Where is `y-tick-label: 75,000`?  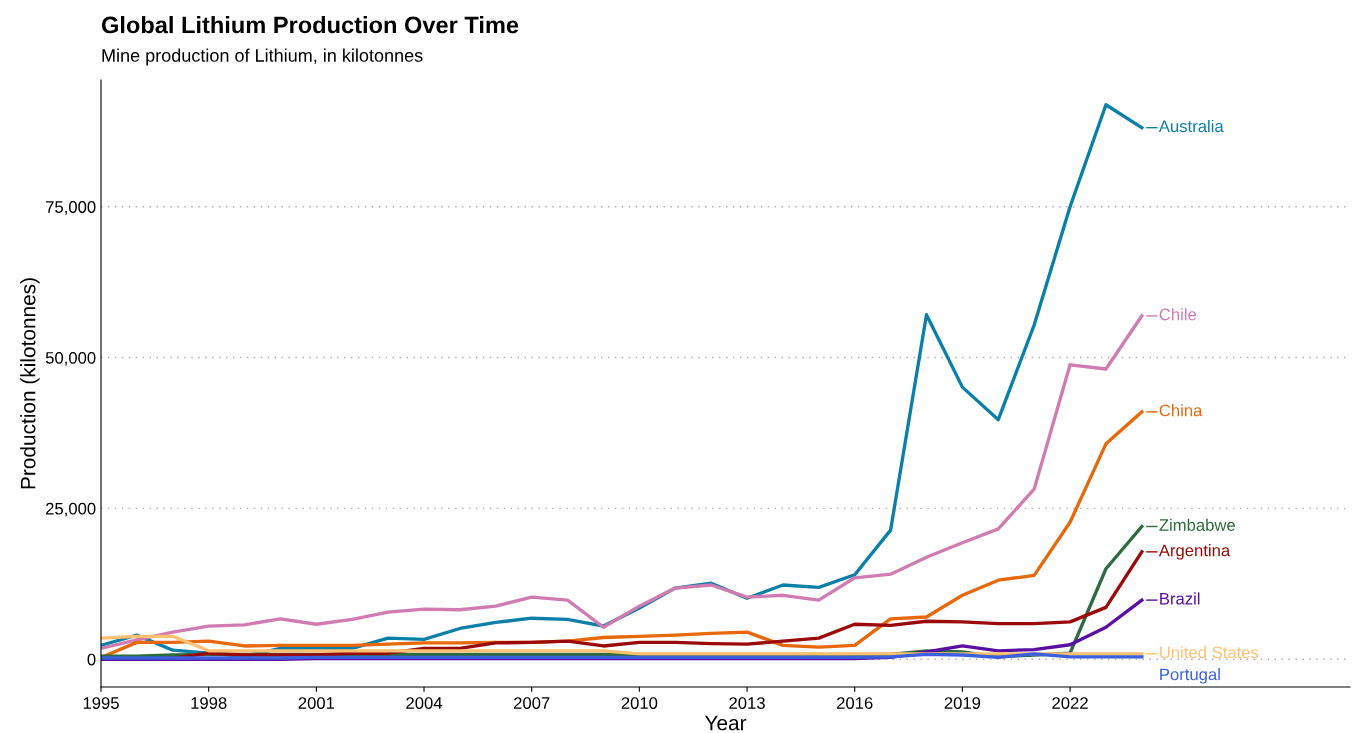 y-tick-label: 75,000 is located at coordinates (71, 208).